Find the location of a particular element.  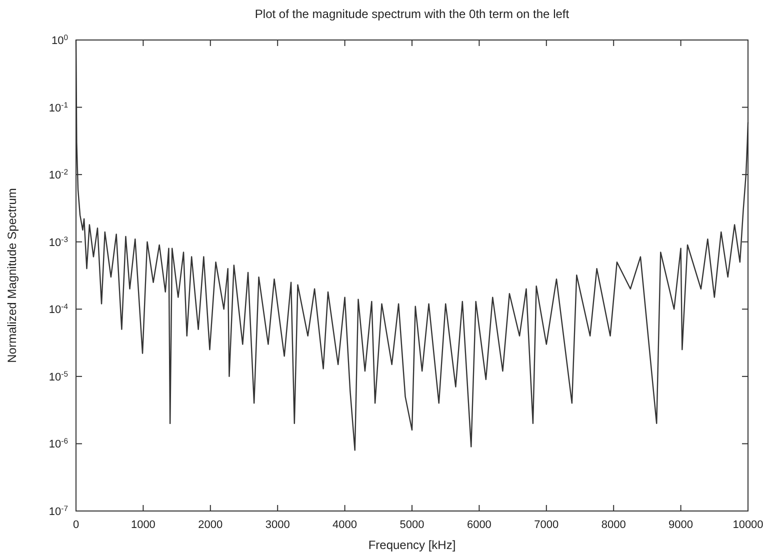

x-axis-title: Frequency [kHz] is located at coordinates (412, 545).